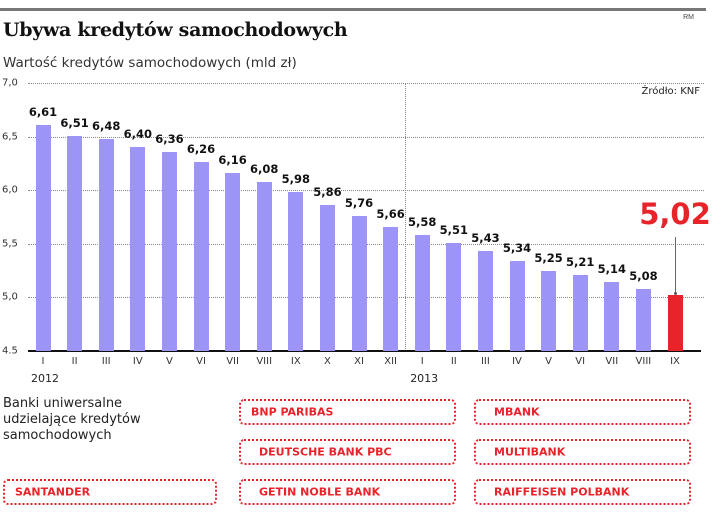  What do you see at coordinates (688, 17) in the screenshot?
I see `author-credit: RM` at bounding box center [688, 17].